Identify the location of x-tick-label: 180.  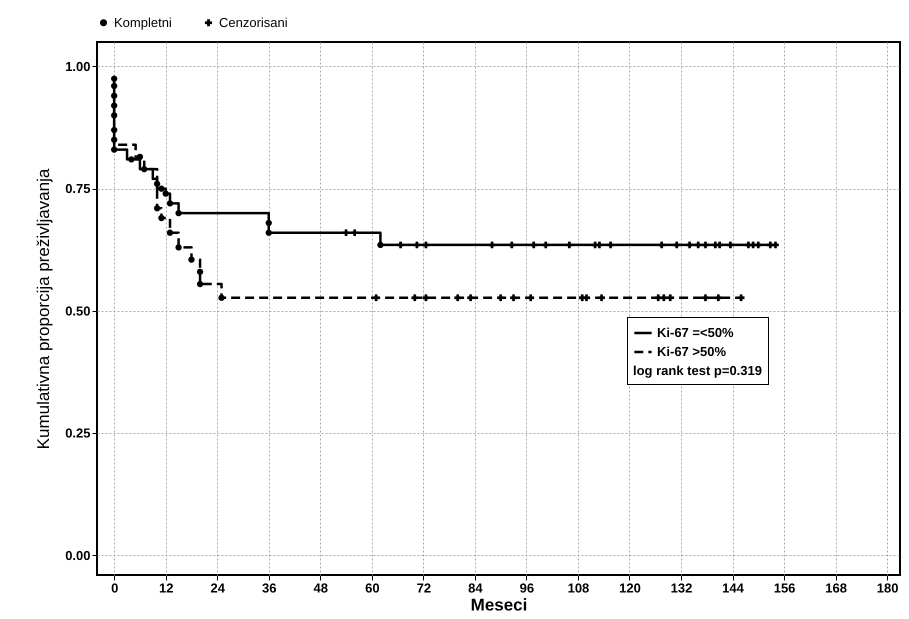
(887, 588).